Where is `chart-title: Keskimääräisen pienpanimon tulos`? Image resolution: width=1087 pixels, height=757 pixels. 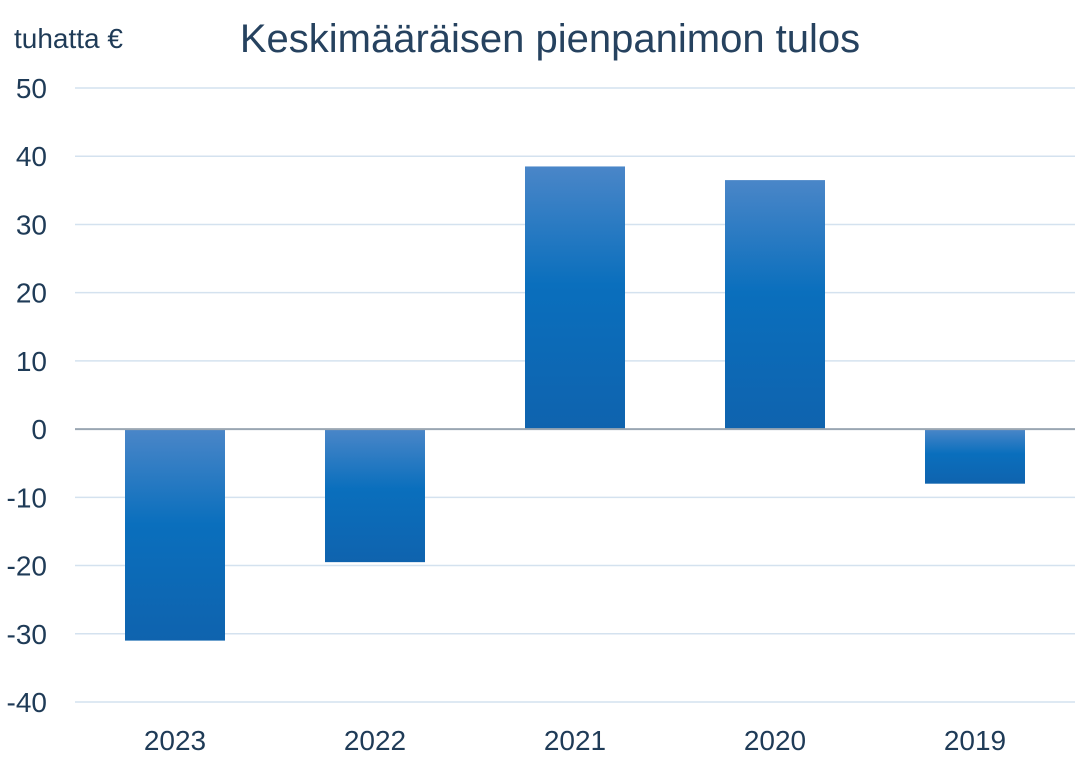
chart-title: Keskimääräisen pienpanimon tulos is located at coordinates (550, 39).